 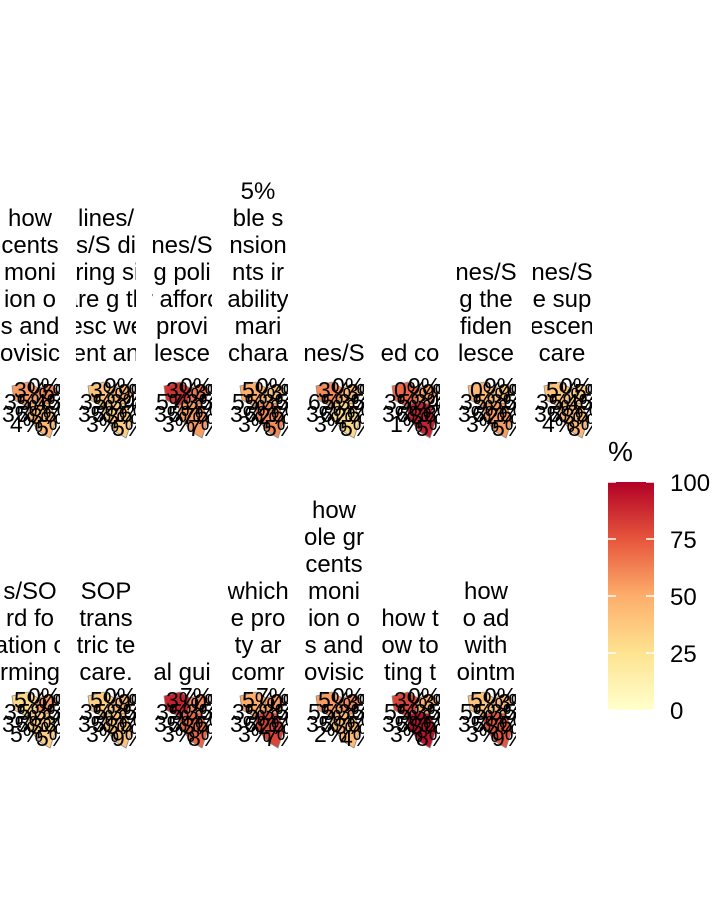 What do you see at coordinates (181, 672) in the screenshot?
I see `panel-title-line: al gui` at bounding box center [181, 672].